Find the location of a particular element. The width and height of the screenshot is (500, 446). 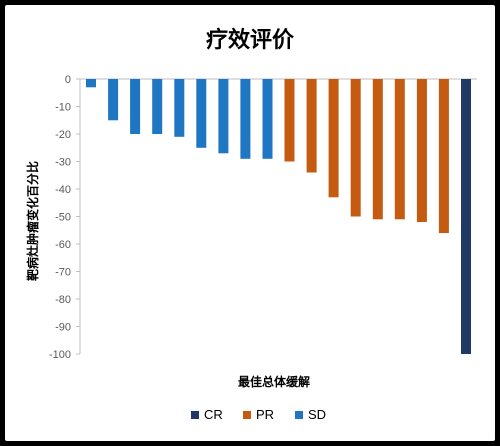

y-tick-label: -50 is located at coordinates (63, 218).